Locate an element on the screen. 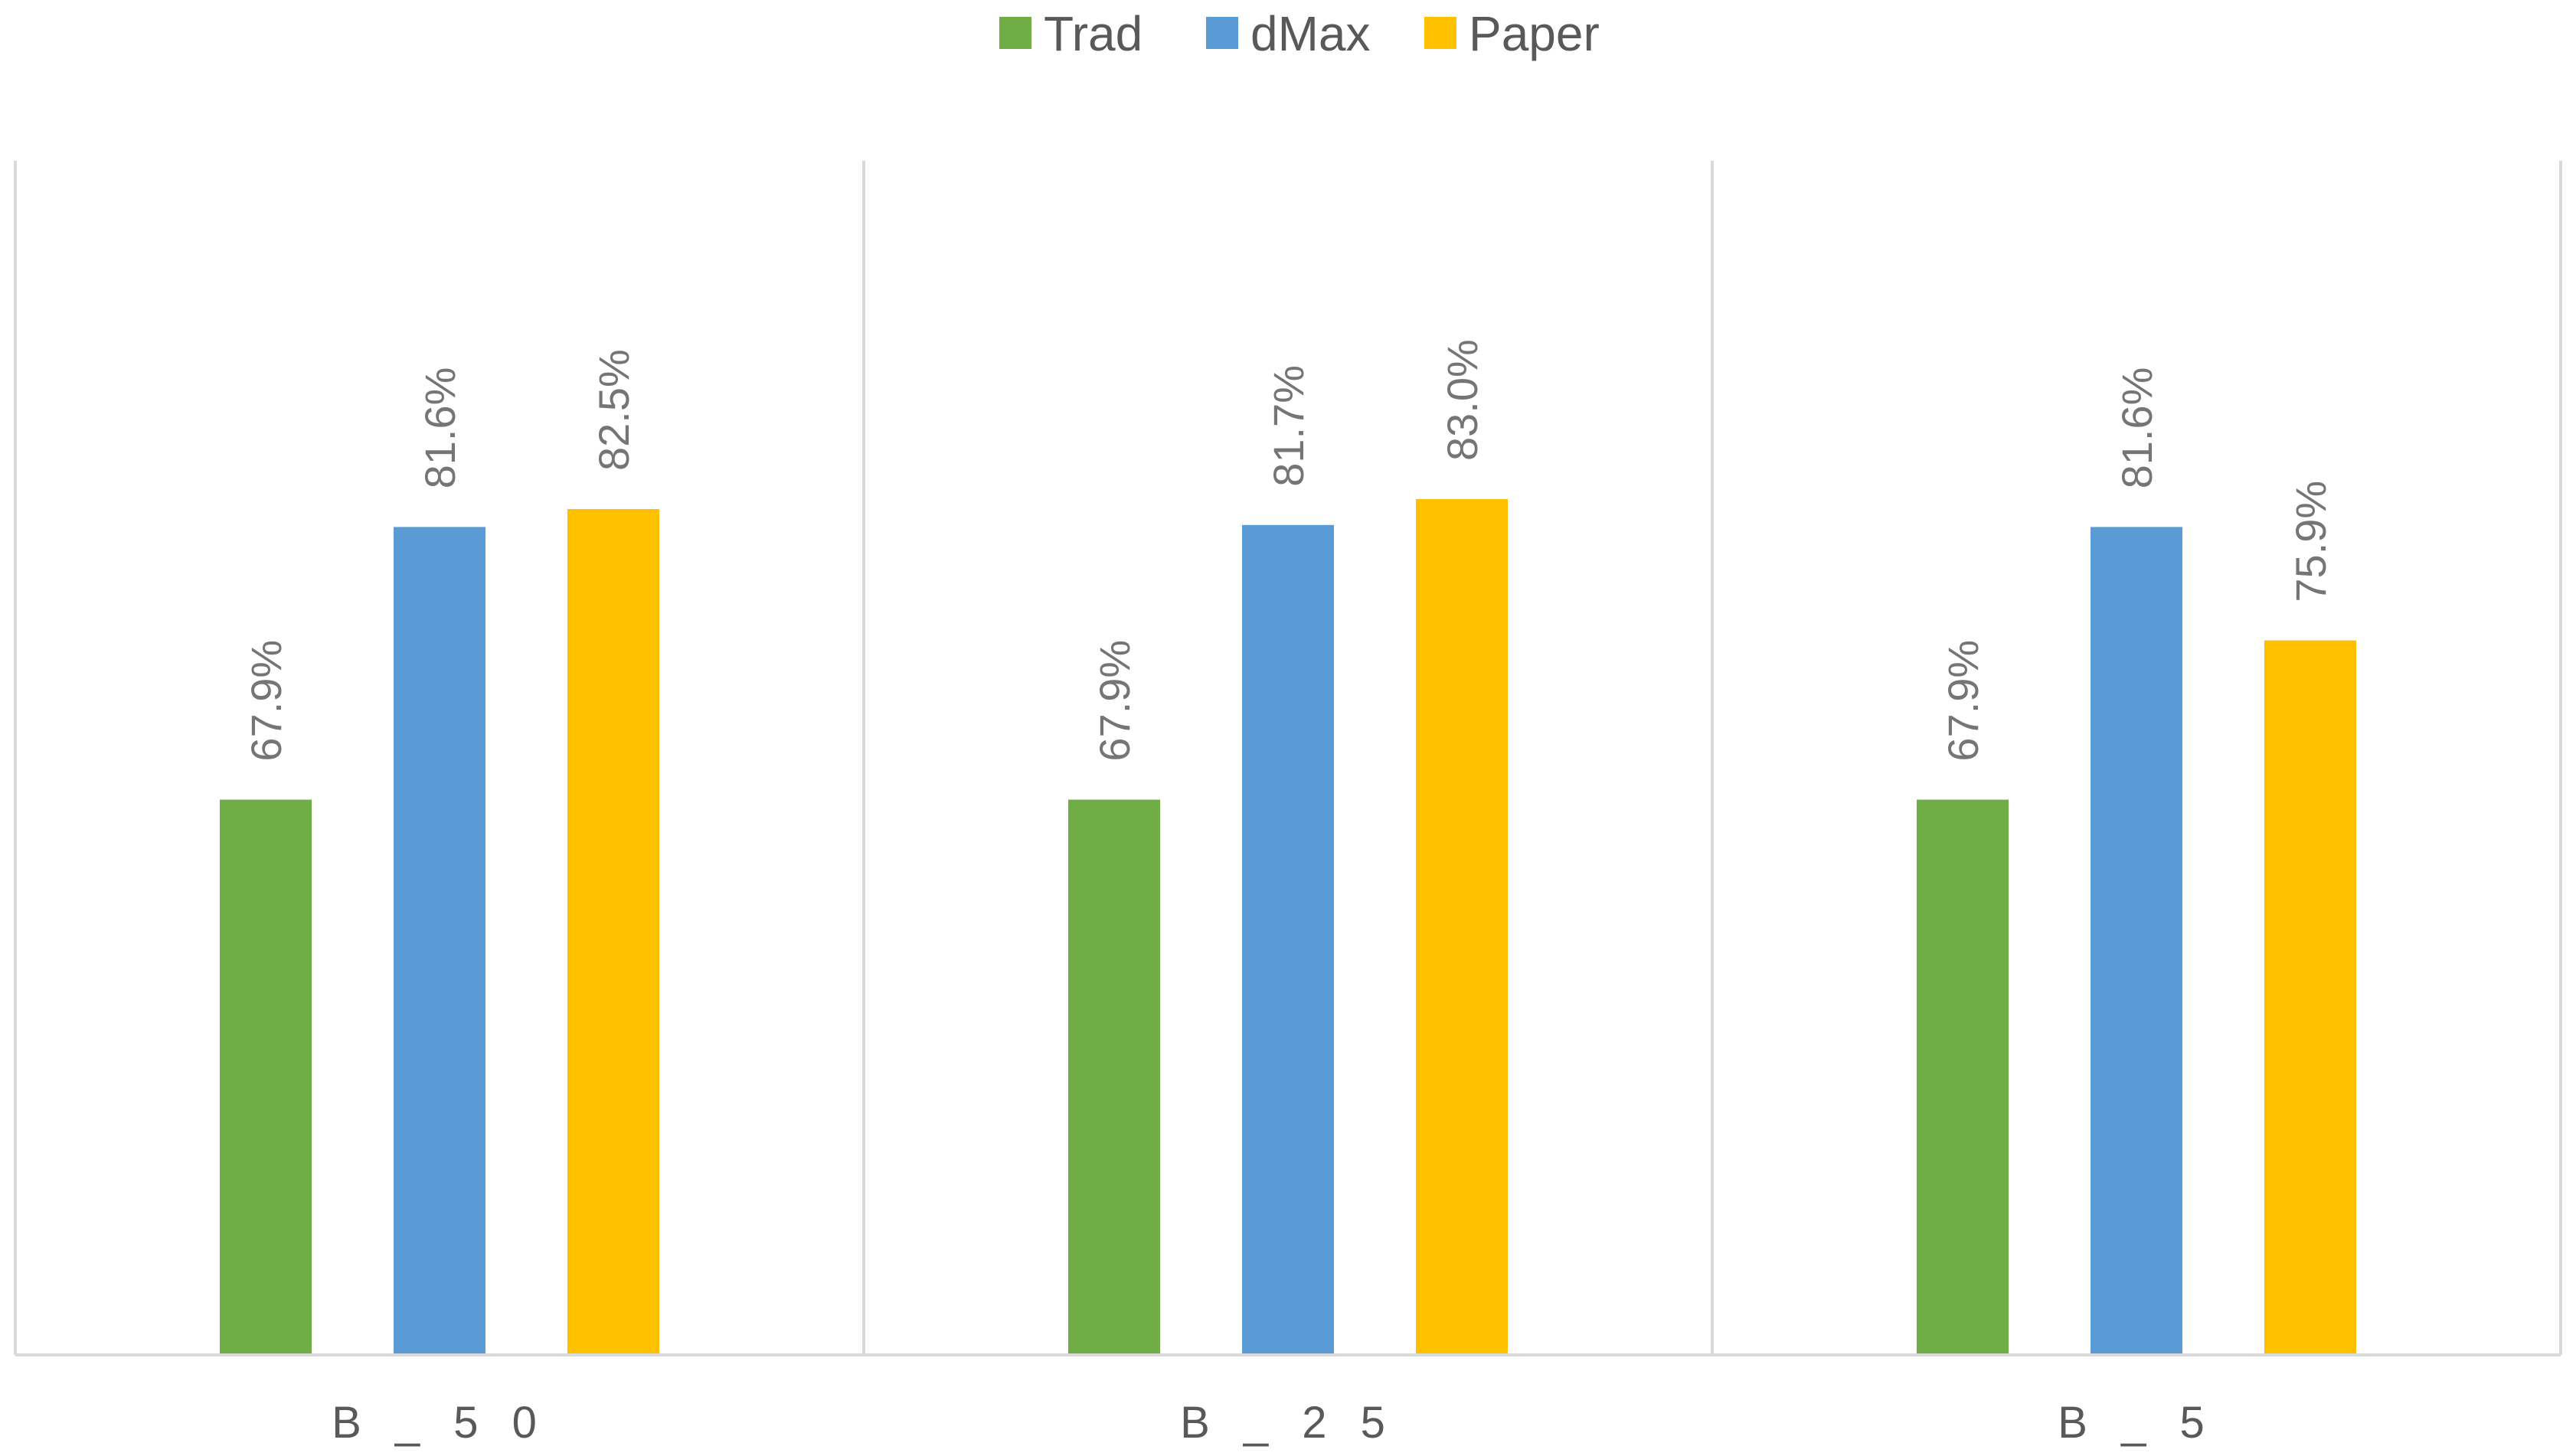 The height and width of the screenshot is (1456, 2576). category-labels: B _ 5 0 B _ 2 5 B _ 5 is located at coordinates (1273, 1423).